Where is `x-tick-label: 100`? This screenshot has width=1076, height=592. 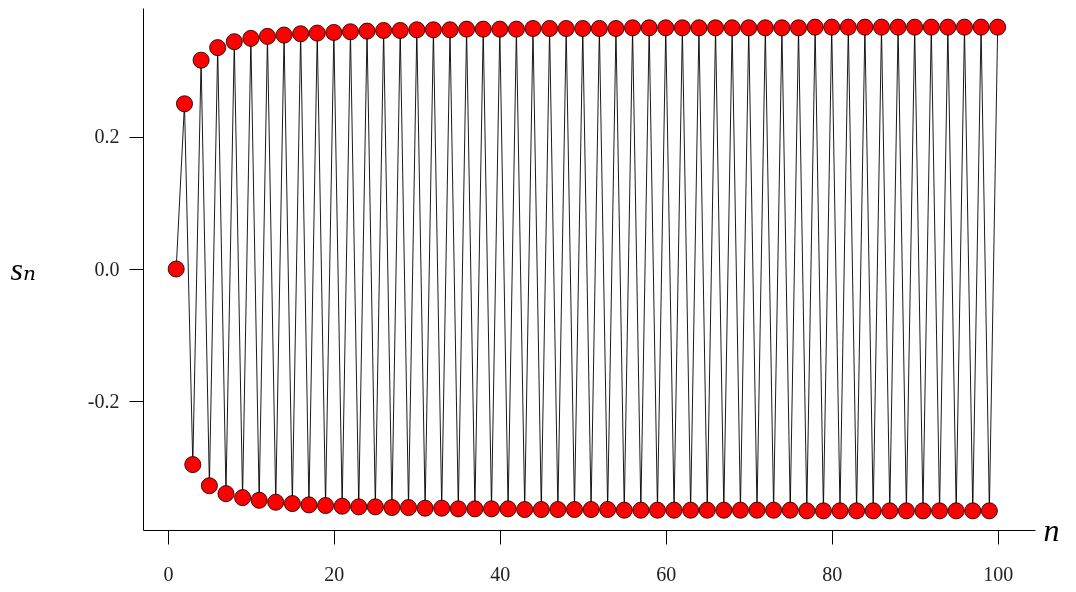
x-tick-label: 100 is located at coordinates (998, 573).